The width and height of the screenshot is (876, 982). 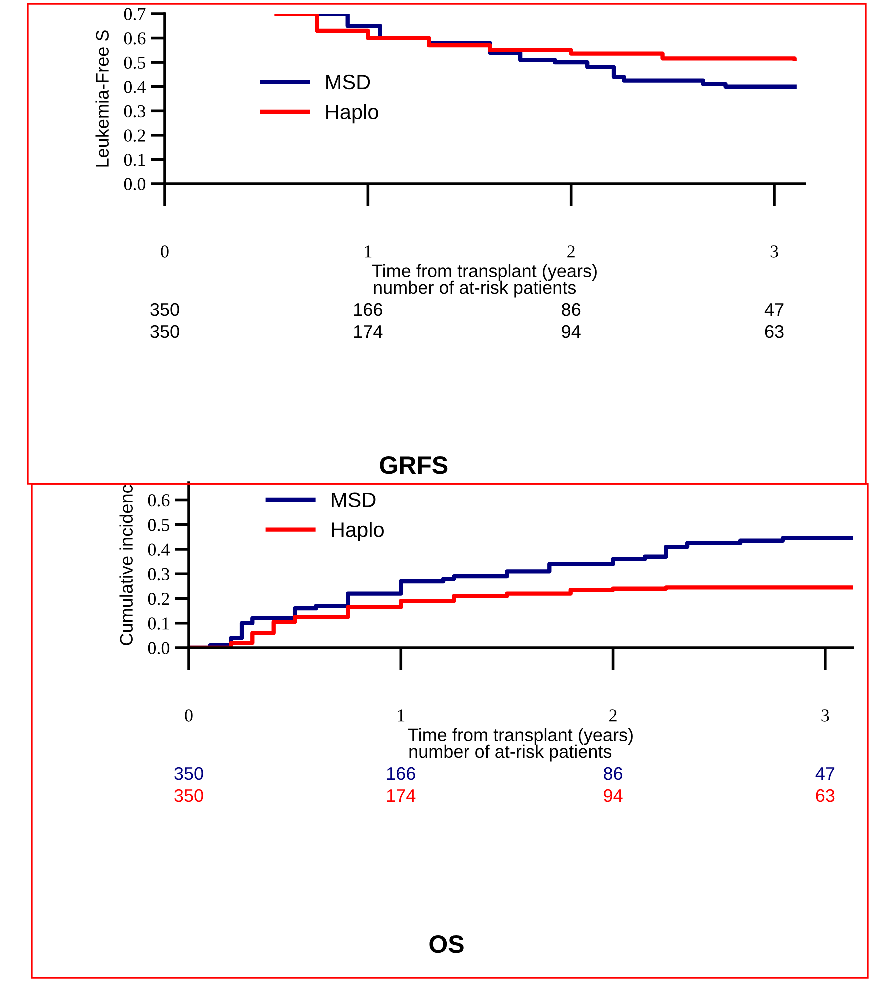 I want to click on y-axis-title: Leukemia-Free S, so click(x=102, y=98).